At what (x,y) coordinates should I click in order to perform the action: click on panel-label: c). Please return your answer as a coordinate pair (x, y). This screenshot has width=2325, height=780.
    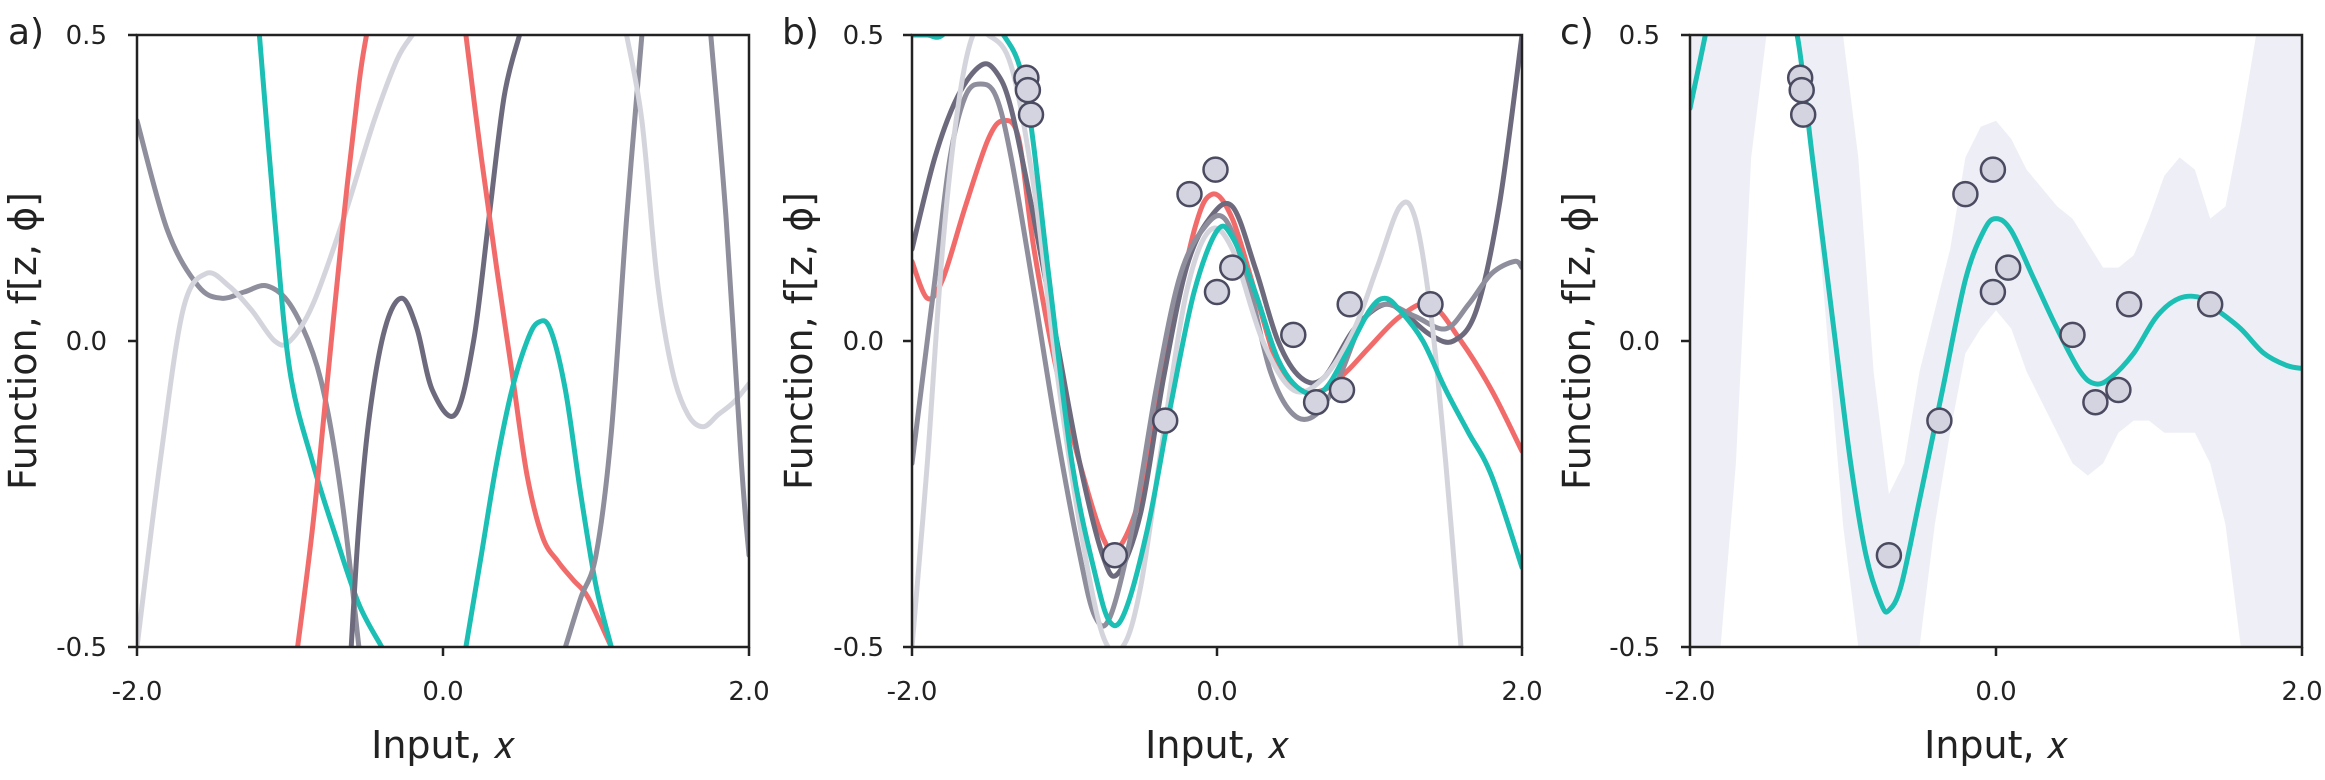
    Looking at the image, I should click on (1577, 32).